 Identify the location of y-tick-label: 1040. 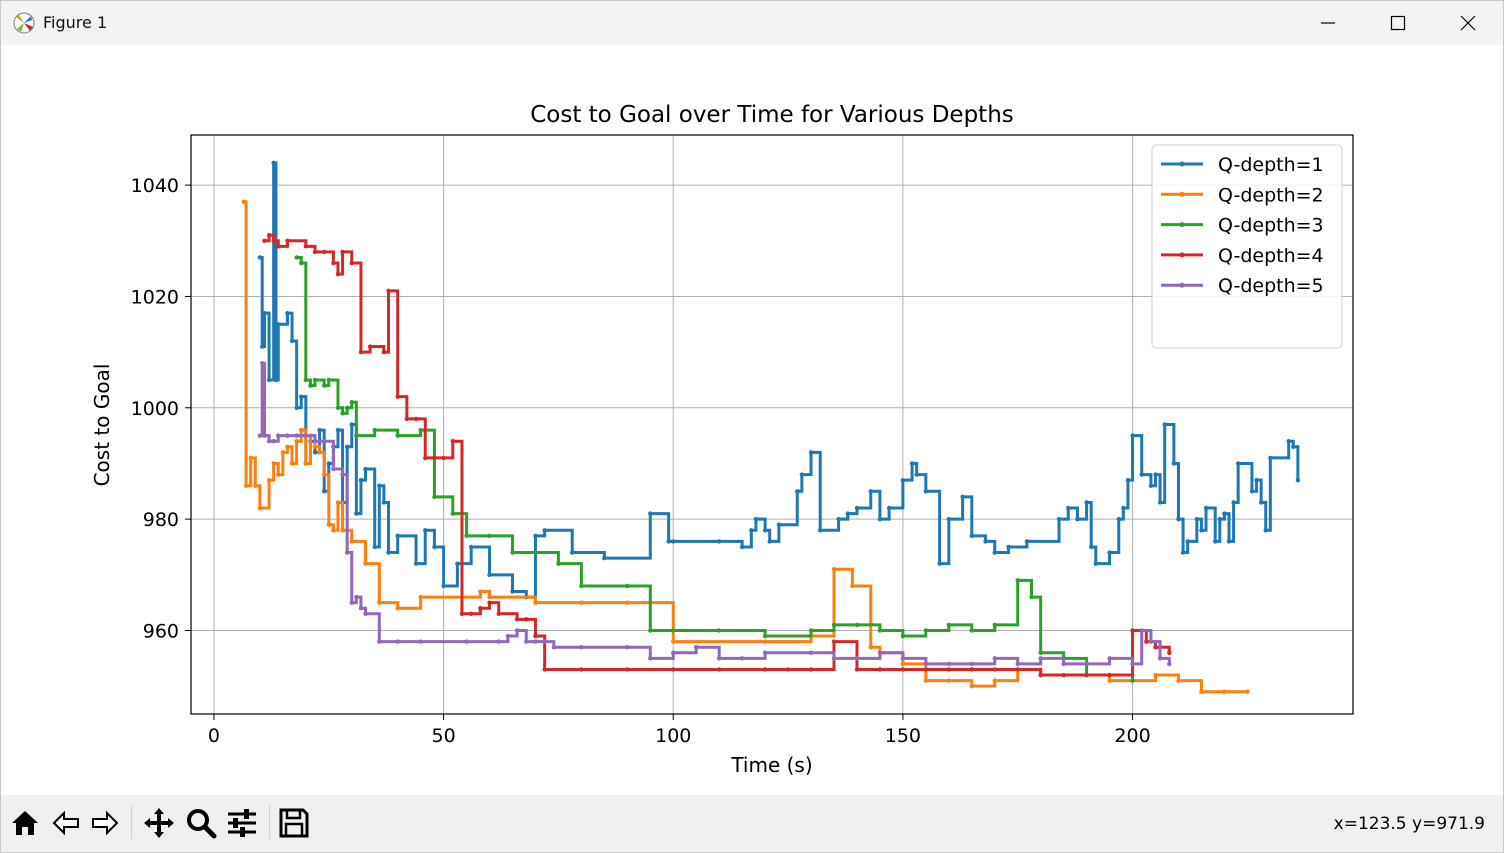
(155, 186).